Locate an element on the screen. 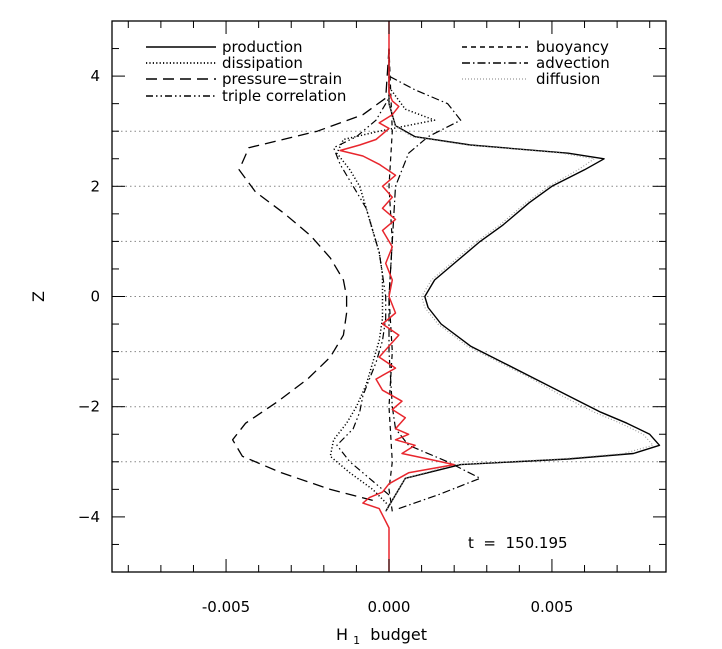 This screenshot has width=722, height=649. legend-label-triple-correlation: triple correlation is located at coordinates (284, 96).